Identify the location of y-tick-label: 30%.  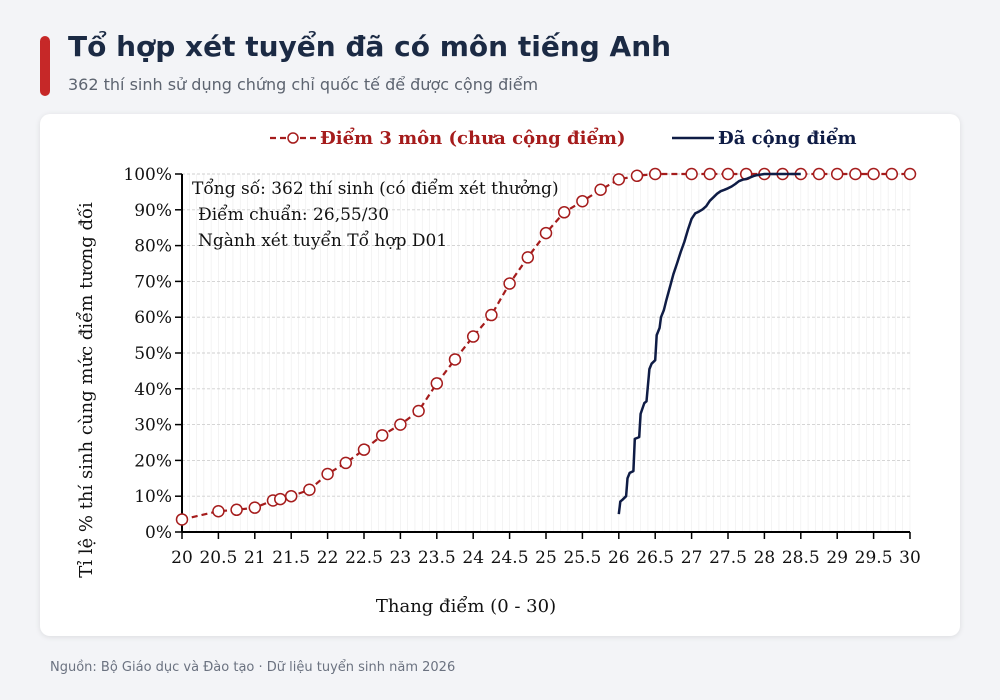
(153, 426).